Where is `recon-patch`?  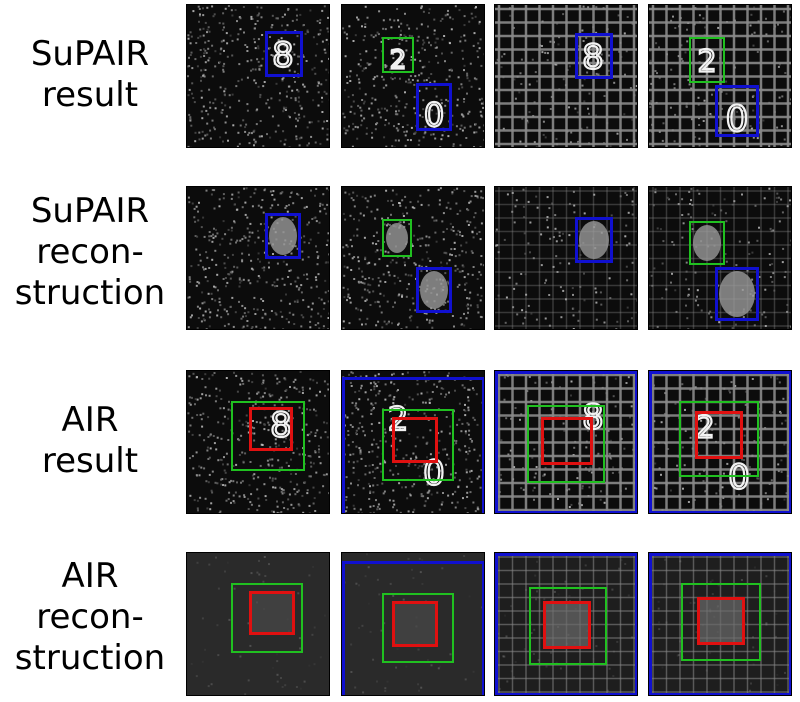
recon-patch is located at coordinates (567, 625).